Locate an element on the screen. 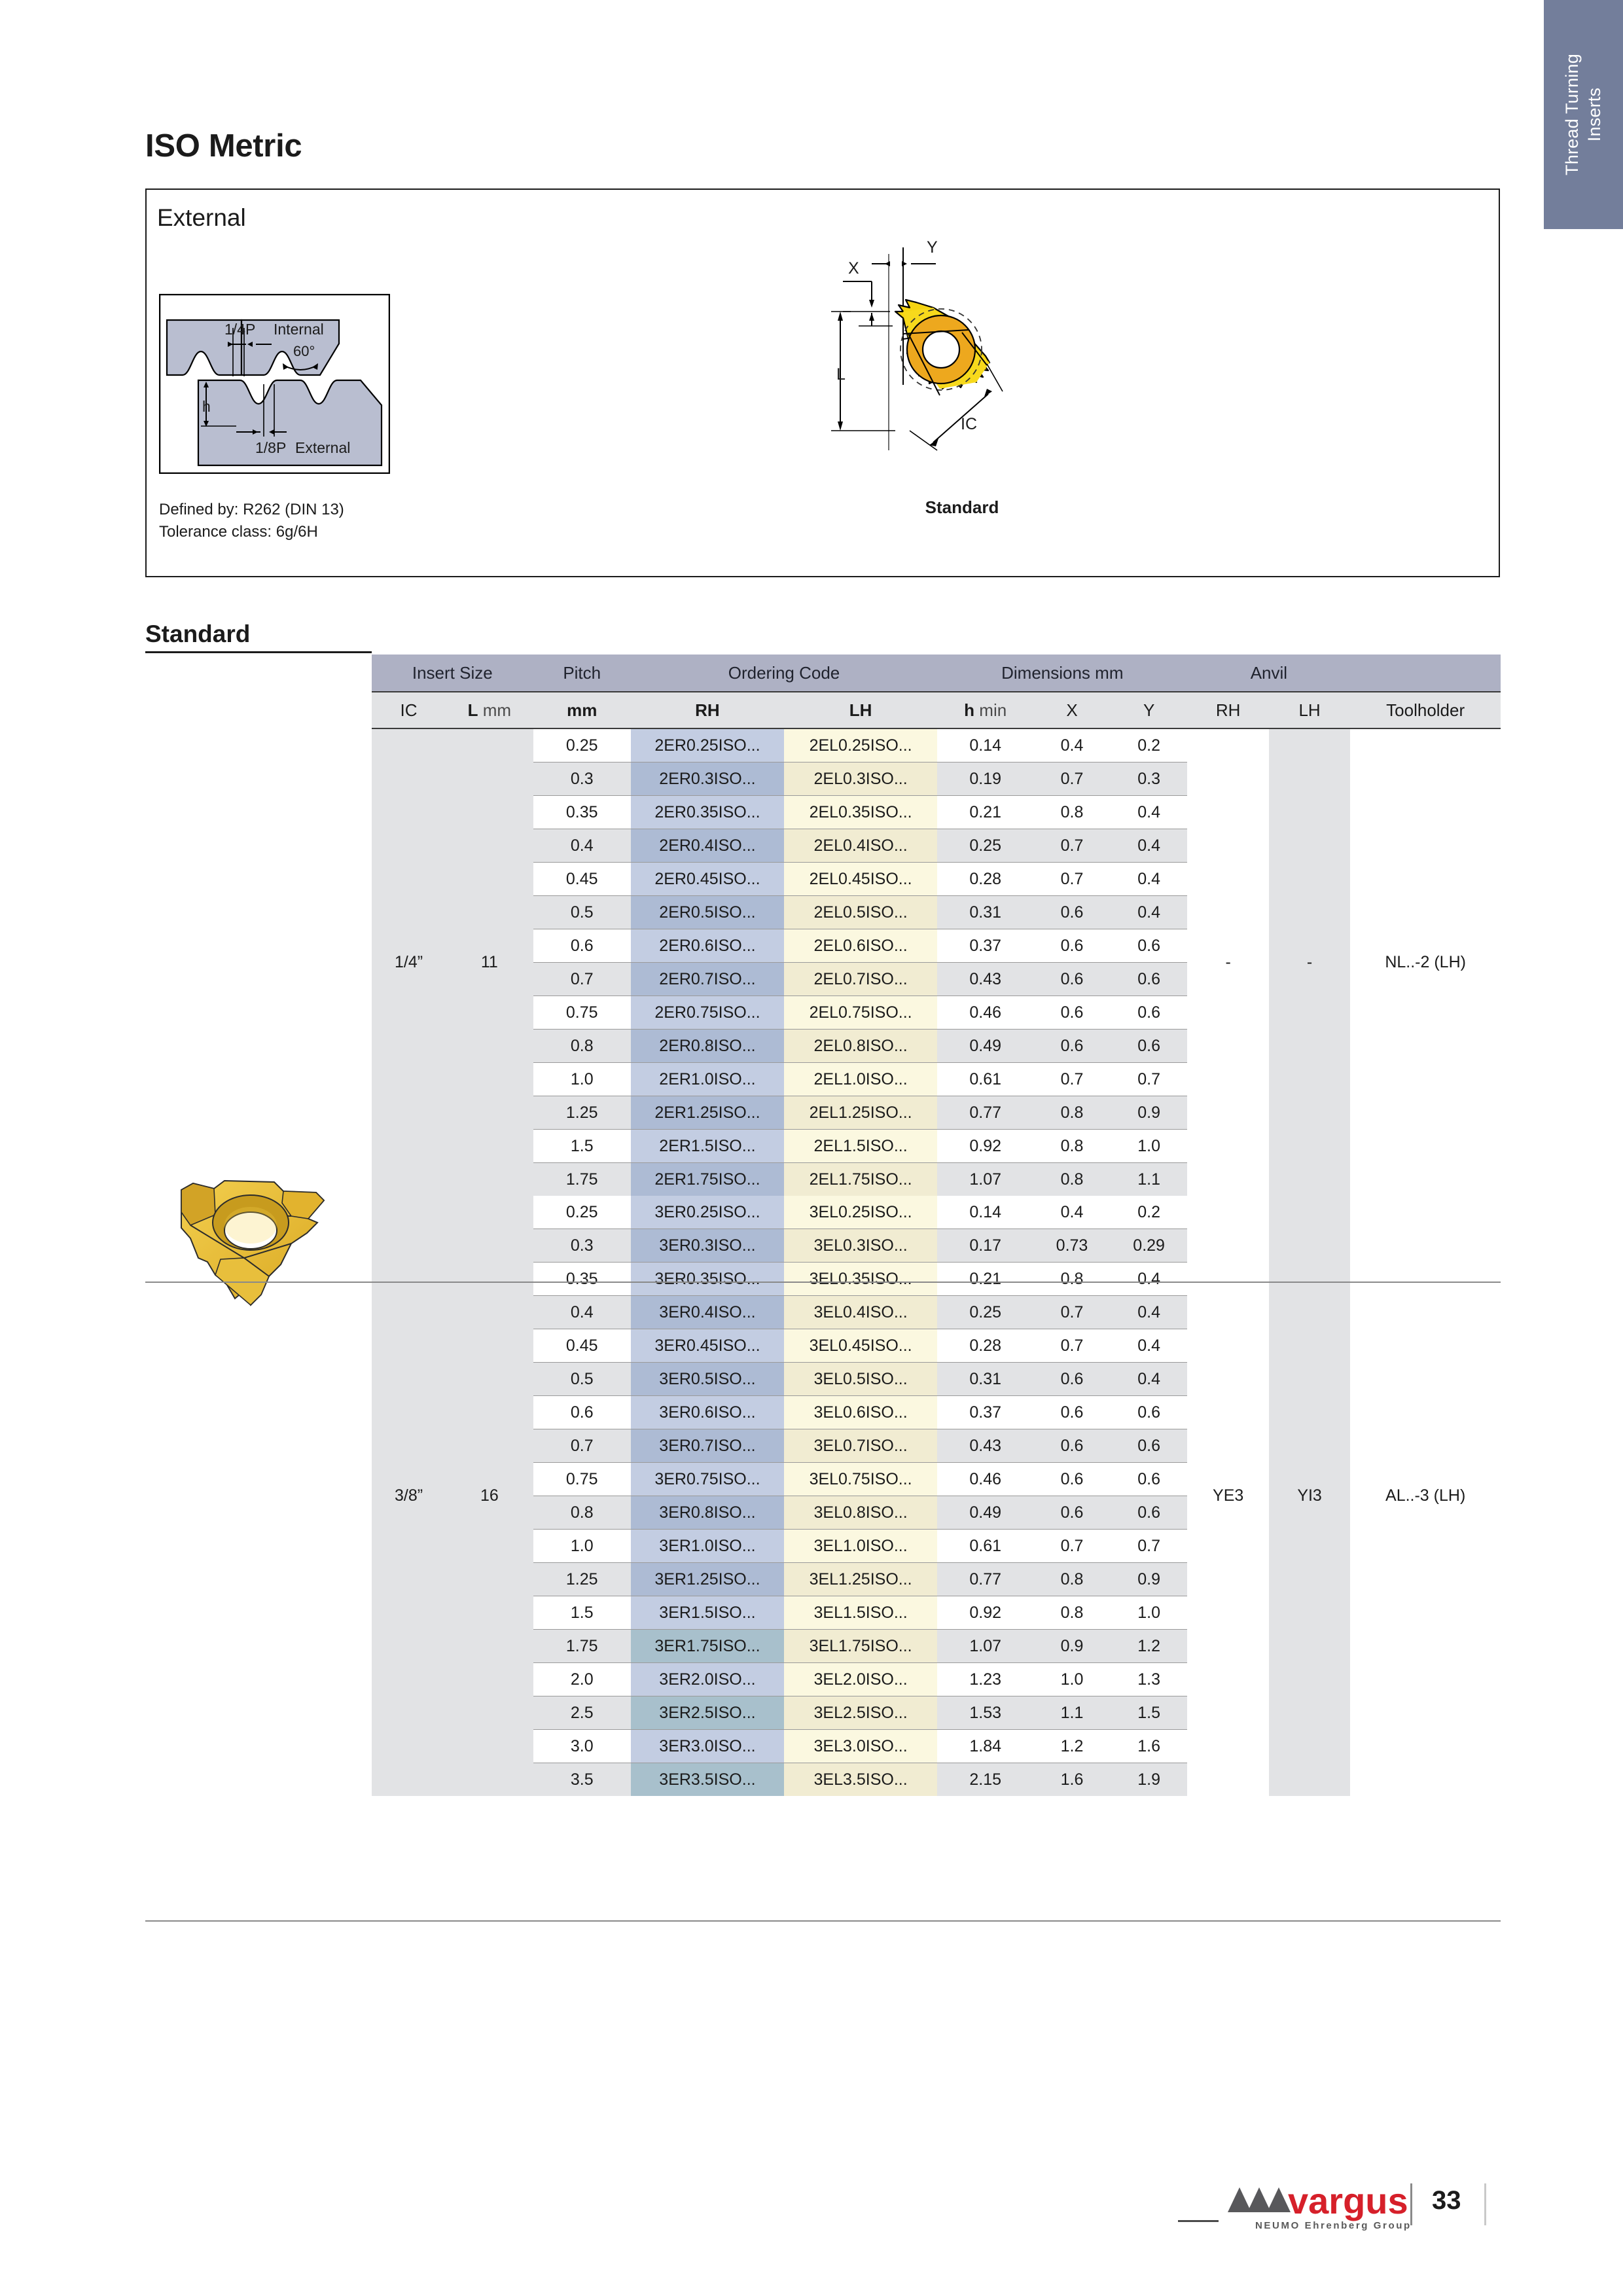  page-title: ISO Metric is located at coordinates (224, 146).